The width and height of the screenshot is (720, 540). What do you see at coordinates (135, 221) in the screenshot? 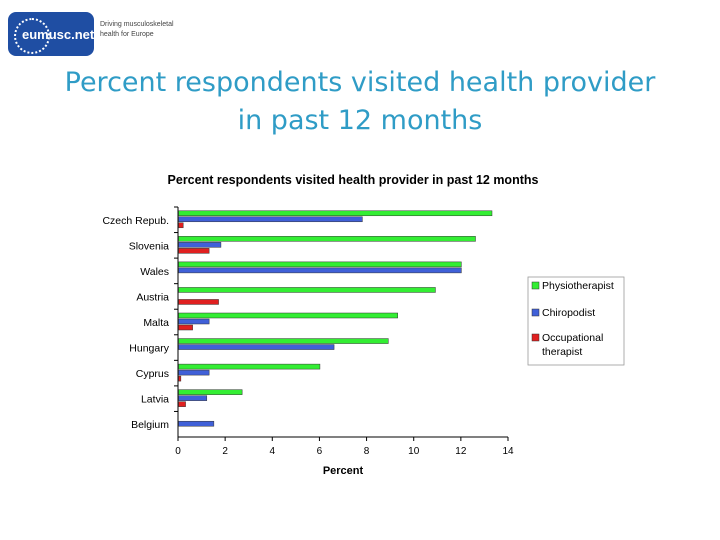
I see `category-label: Czech Repub.` at bounding box center [135, 221].